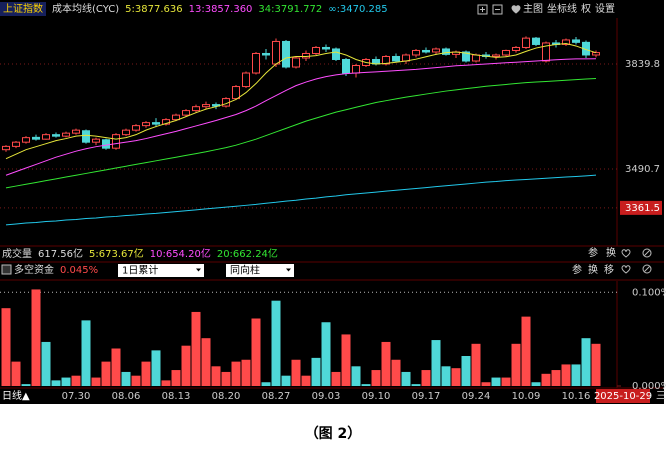  I want to click on zoom-in-icon, so click(482, 9).